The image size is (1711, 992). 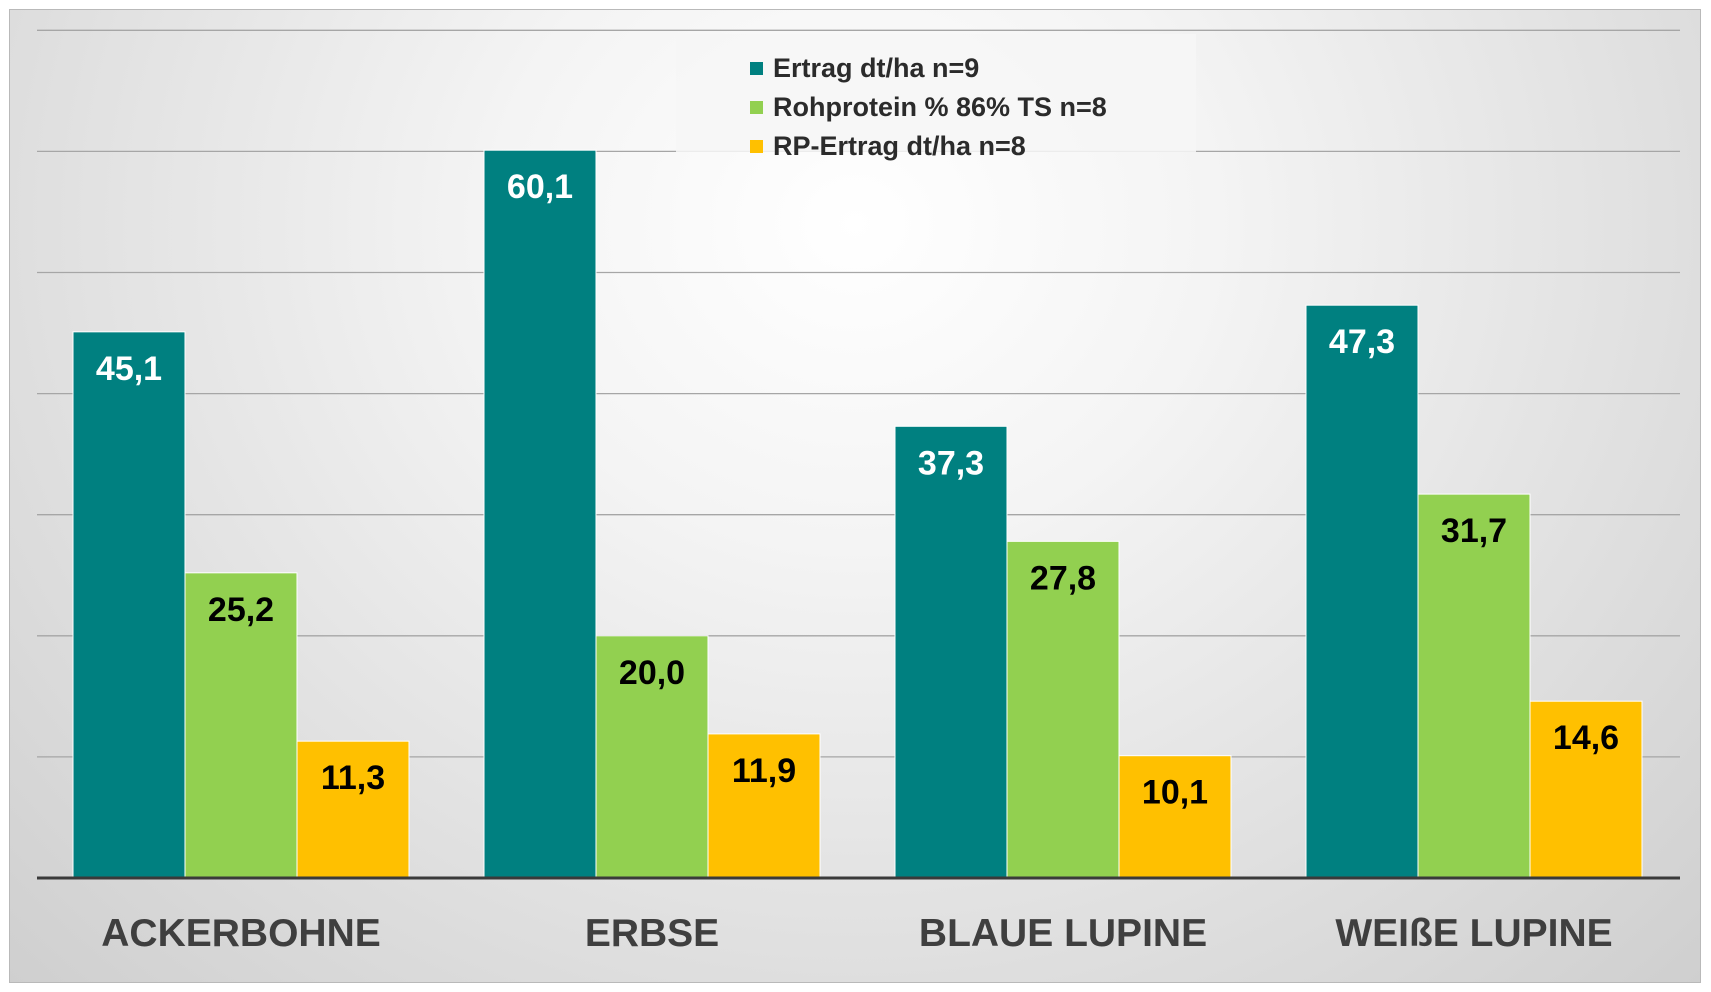 What do you see at coordinates (756, 68) in the screenshot?
I see `legend-swatch-ertrag` at bounding box center [756, 68].